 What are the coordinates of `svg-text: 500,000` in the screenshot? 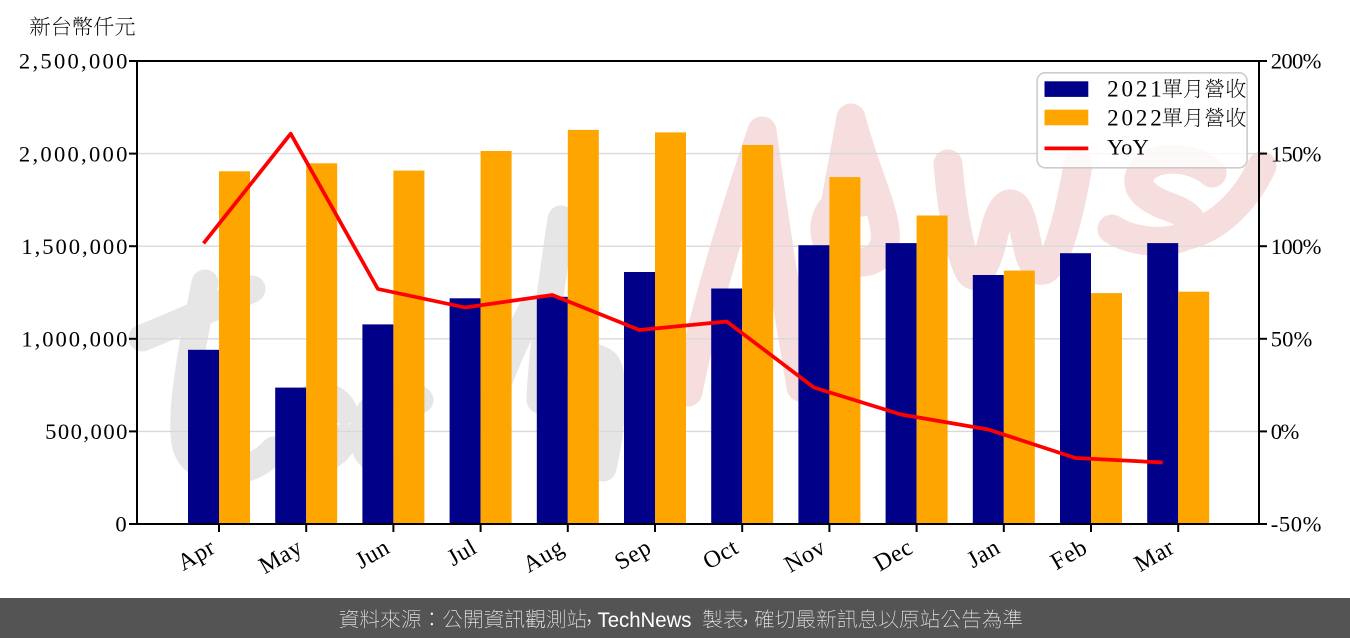 It's located at (86, 431).